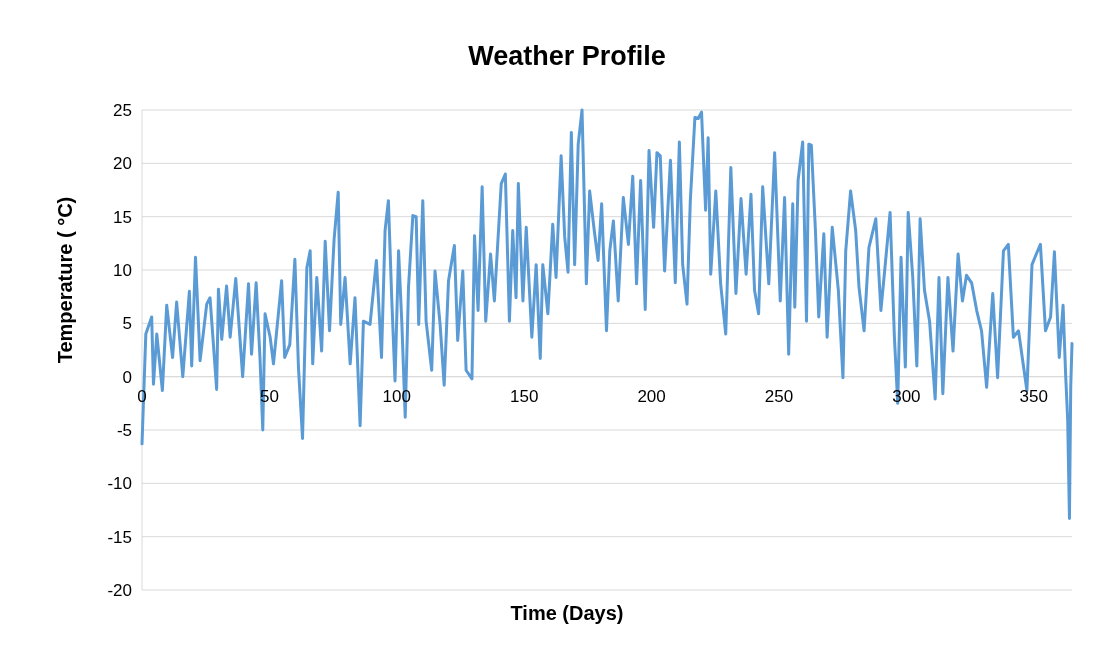 Image resolution: width=1115 pixels, height=655 pixels. Describe the element at coordinates (122, 217) in the screenshot. I see `y-tick-label: 15` at that location.